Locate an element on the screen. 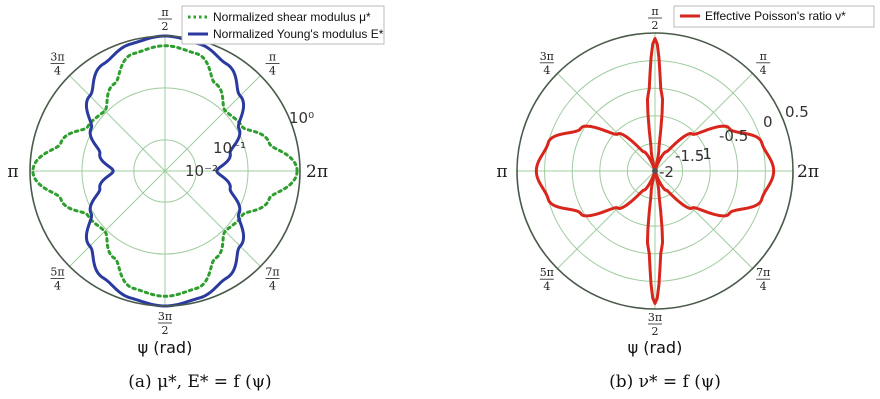 Image resolution: width=880 pixels, height=399 pixels. legend-box-b is located at coordinates (774, 16).